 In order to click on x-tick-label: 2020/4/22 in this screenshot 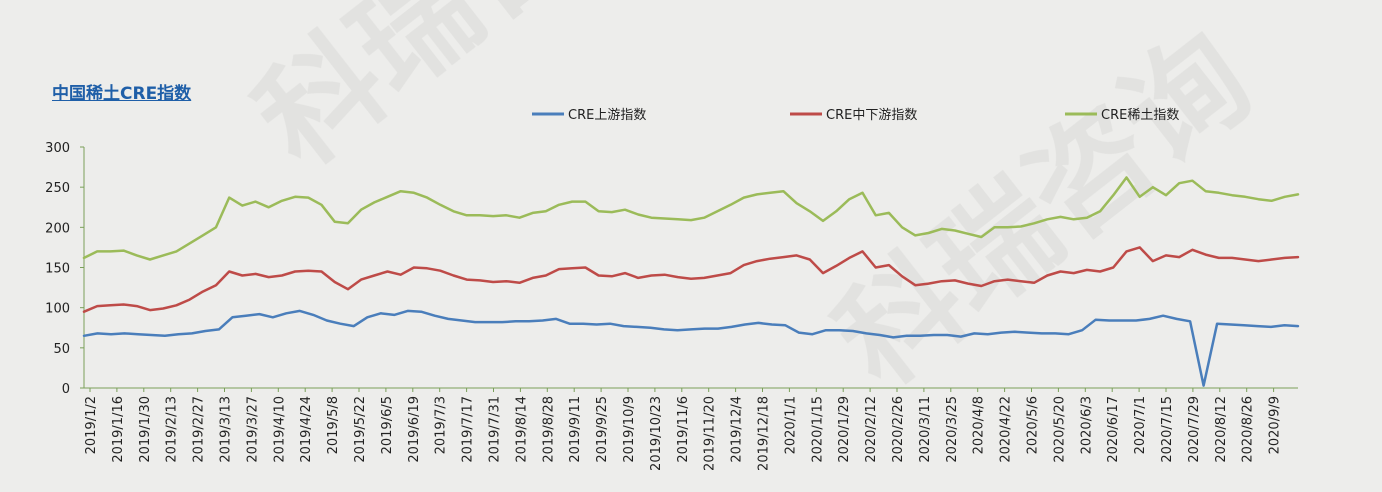, I will do `click(1006, 429)`.